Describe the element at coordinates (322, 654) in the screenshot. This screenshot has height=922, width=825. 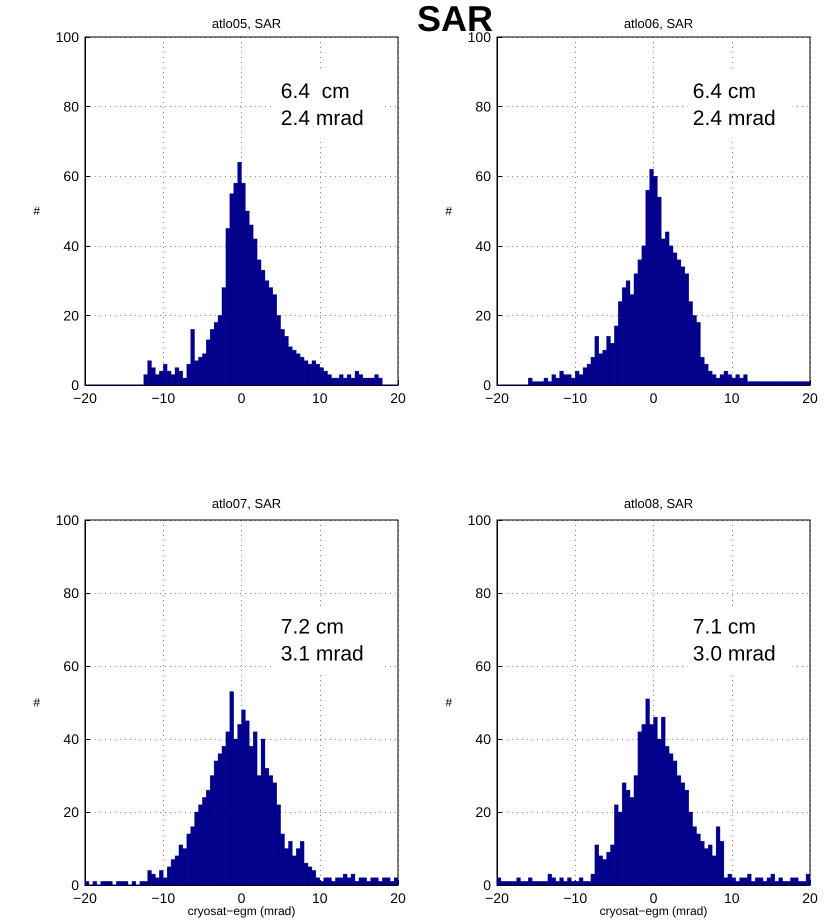
I see `annotation: 3.1 mrad` at that location.